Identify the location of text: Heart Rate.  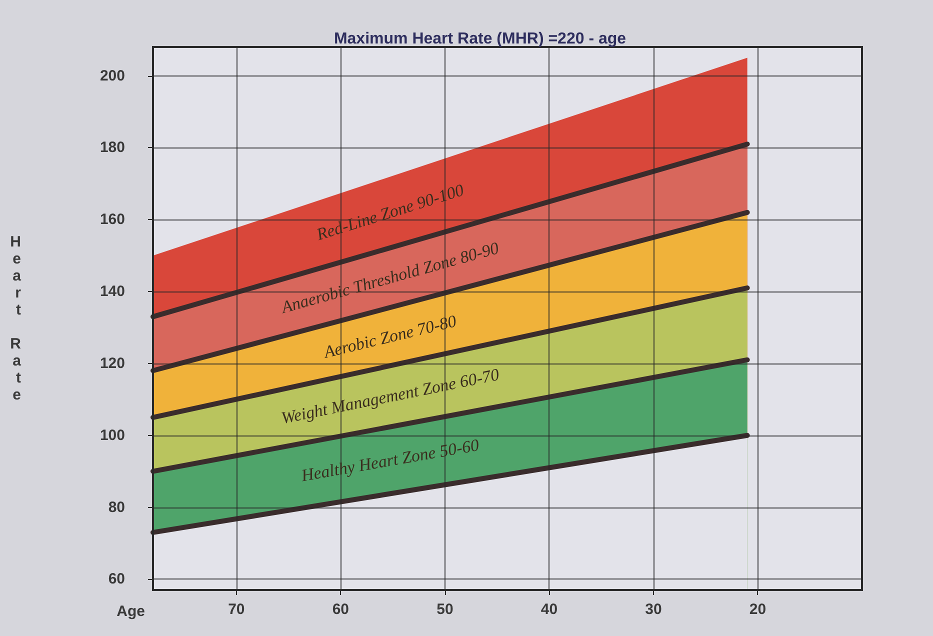
(15, 319).